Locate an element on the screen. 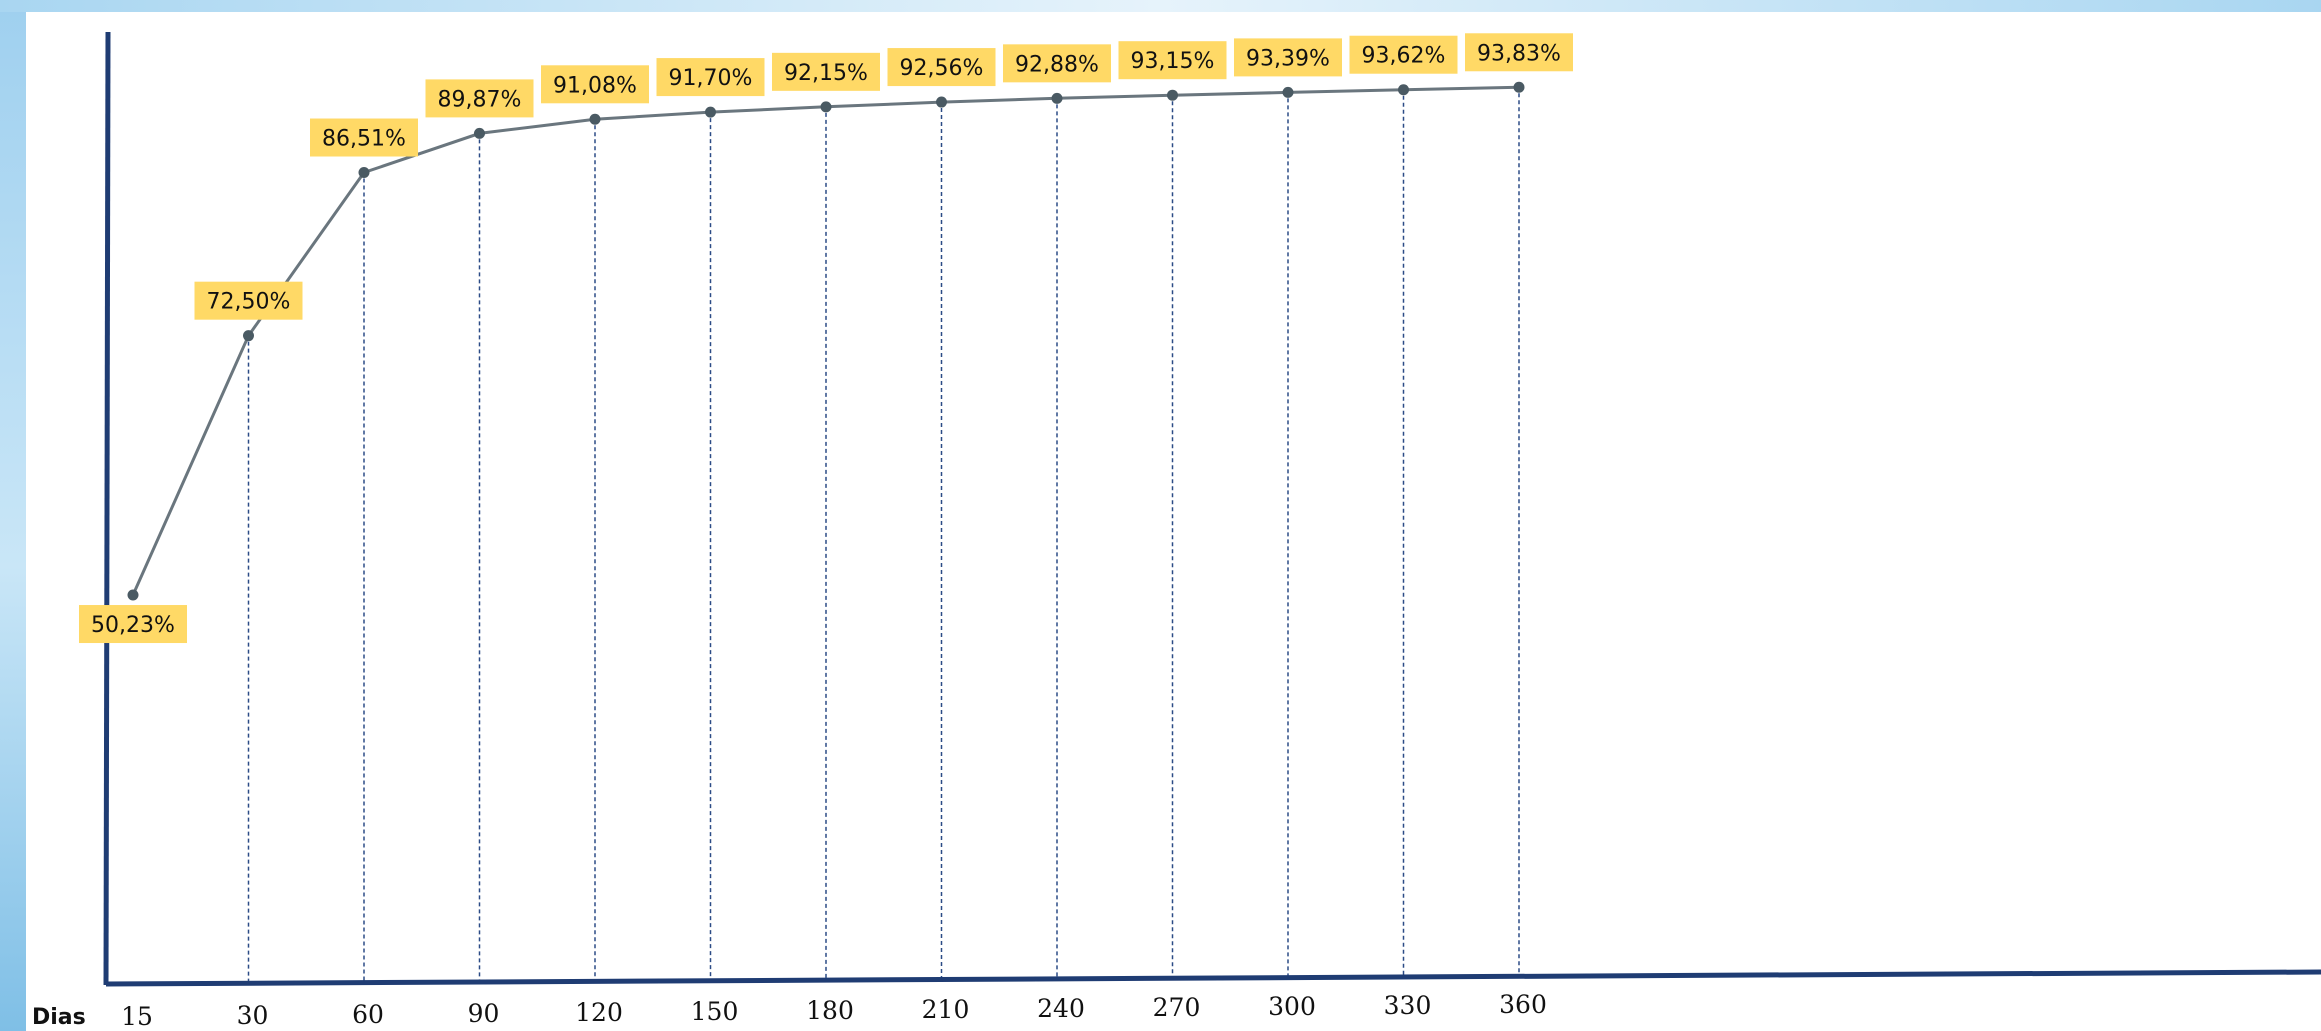  data-label: 92,56% is located at coordinates (942, 68).